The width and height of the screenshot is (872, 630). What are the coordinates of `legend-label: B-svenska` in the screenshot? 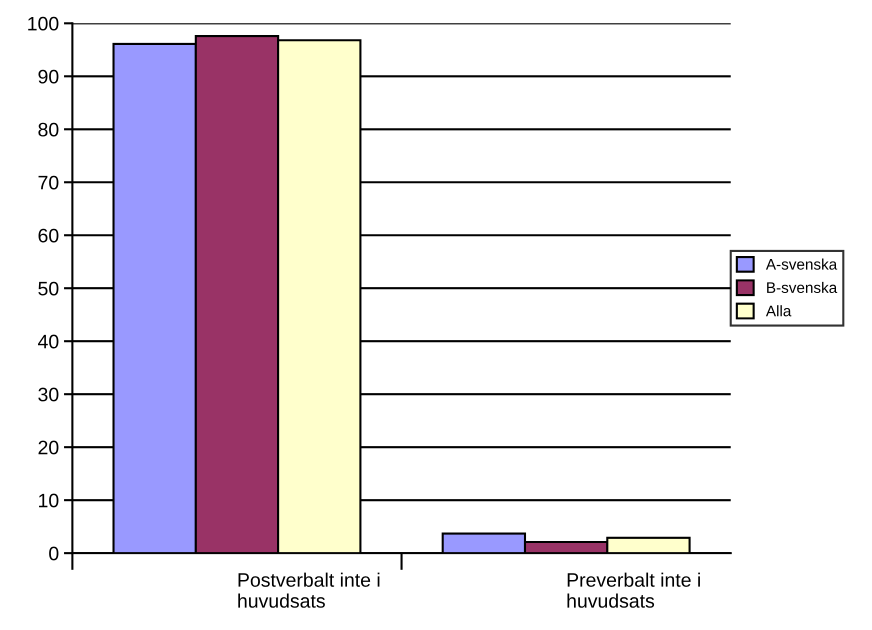 It's located at (802, 288).